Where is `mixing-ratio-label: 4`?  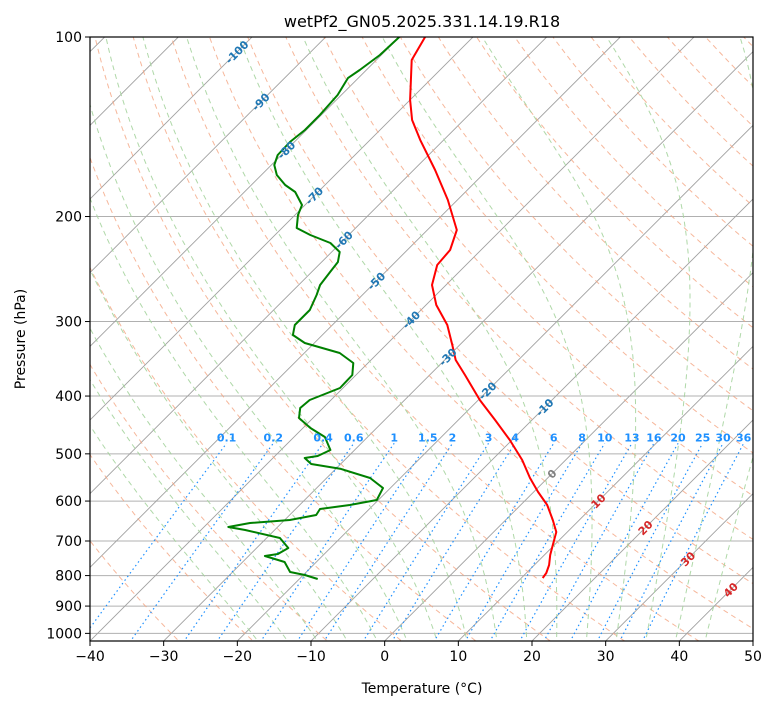
mixing-ratio-label: 4 is located at coordinates (515, 437).